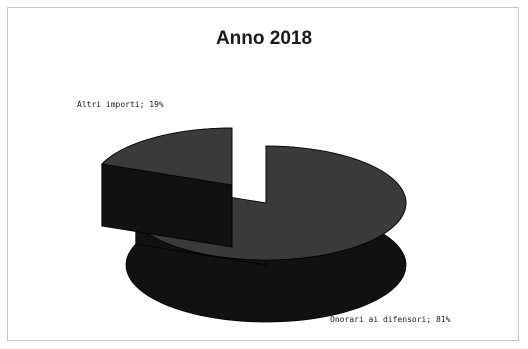 The image size is (528, 349). What do you see at coordinates (120, 104) in the screenshot?
I see `slice-label-altri: Altri importi; 19%` at bounding box center [120, 104].